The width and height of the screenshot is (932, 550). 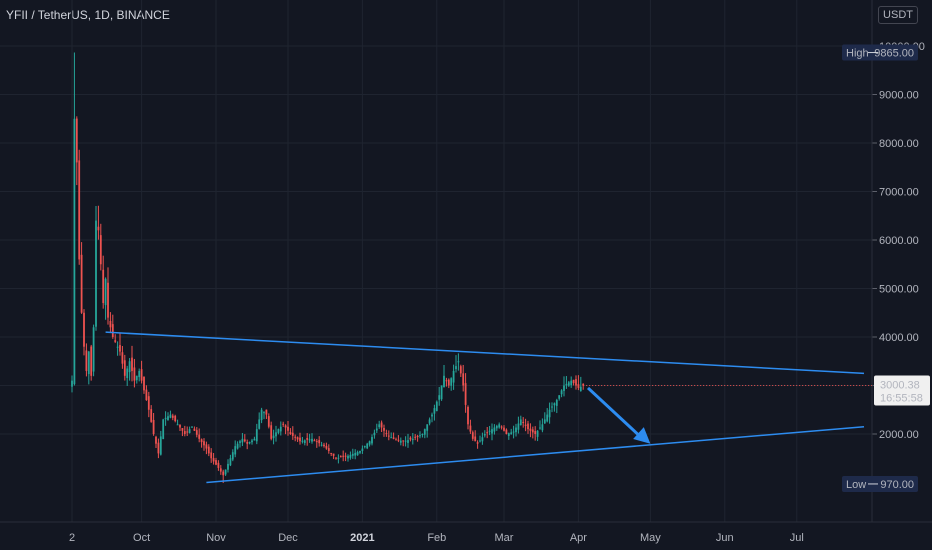 What do you see at coordinates (72, 538) in the screenshot?
I see `x-tick-label: 2` at bounding box center [72, 538].